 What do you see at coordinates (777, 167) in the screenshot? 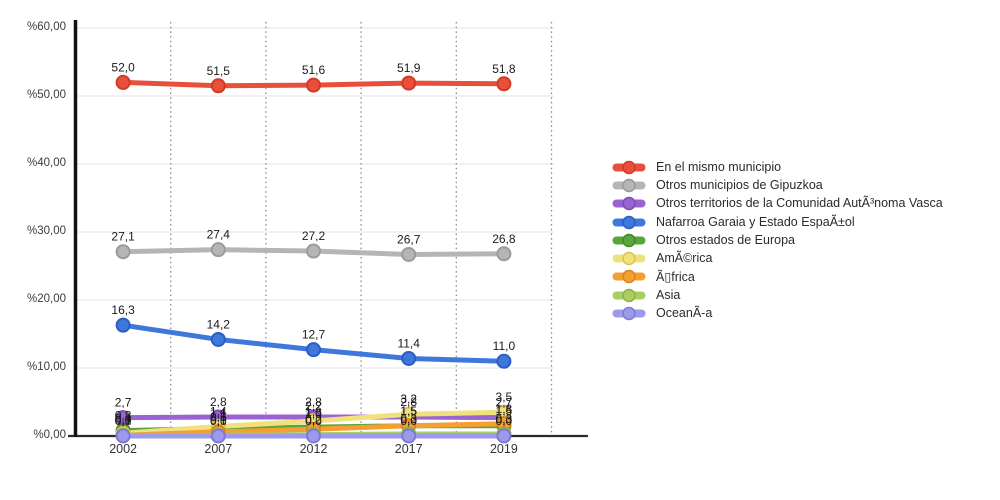
I see `legend-item-en-el-mismo-municipio: En el mismo municipio` at bounding box center [777, 167].